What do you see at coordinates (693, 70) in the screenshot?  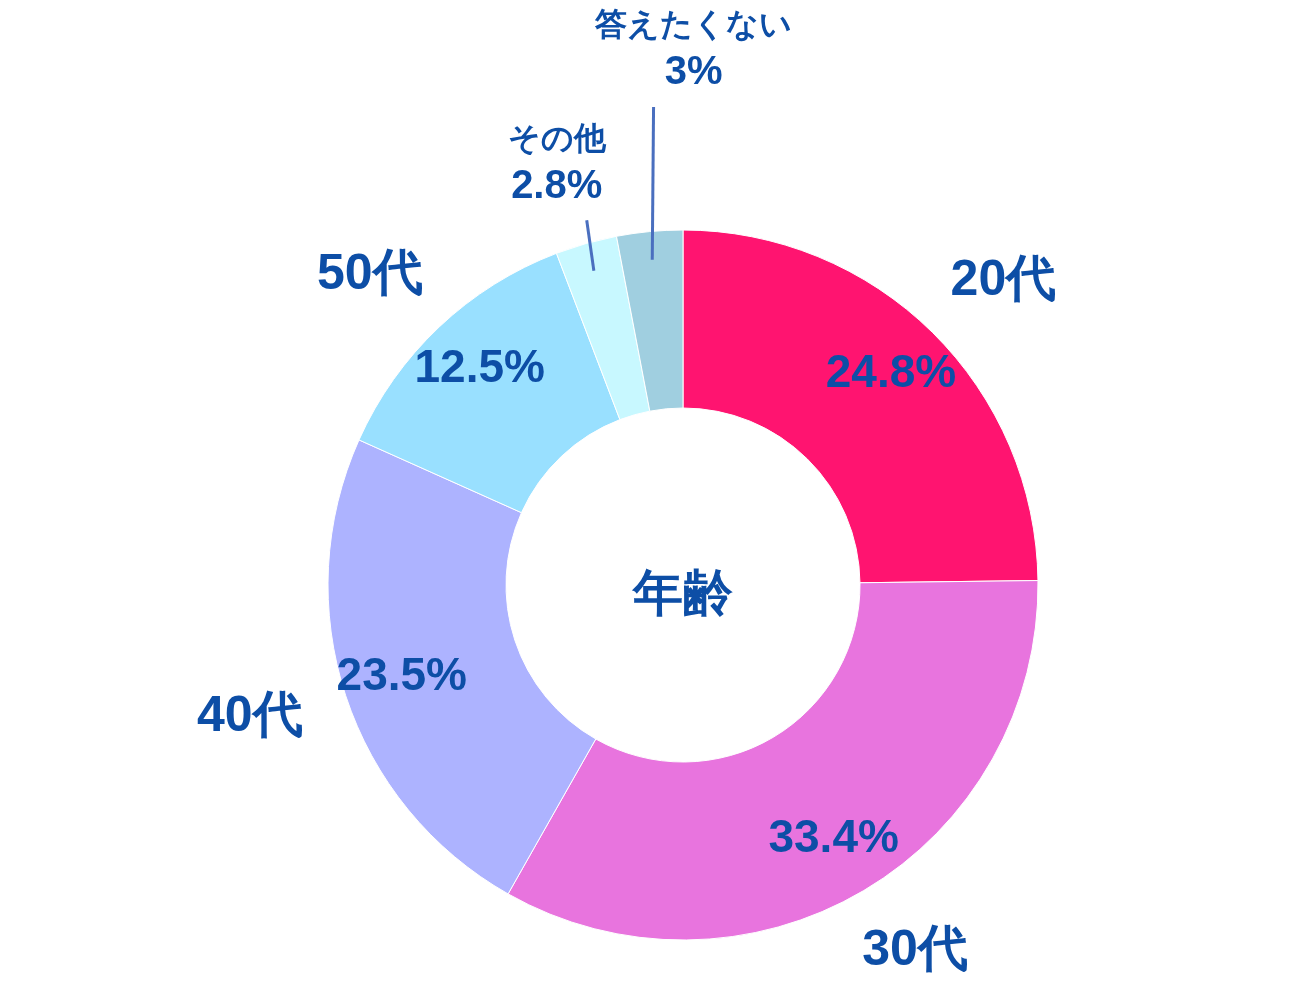 I see `data-label: 3%` at bounding box center [693, 70].